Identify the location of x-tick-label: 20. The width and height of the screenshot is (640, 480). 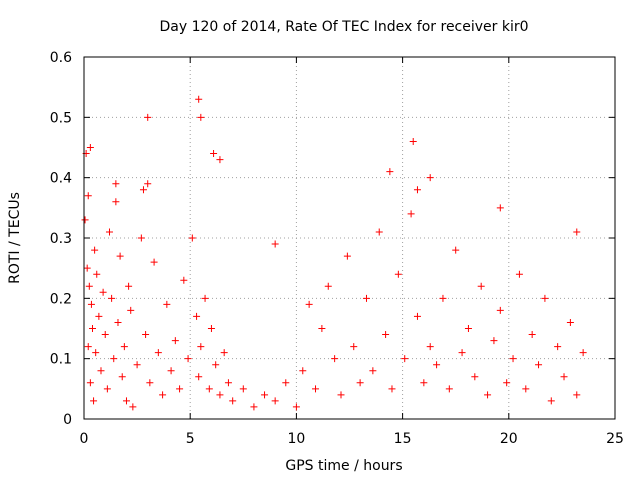
(509, 439).